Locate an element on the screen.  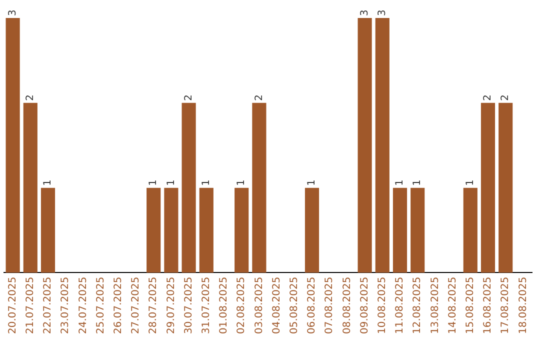
x-tick-label: 23.07.2025 is located at coordinates (66, 305).